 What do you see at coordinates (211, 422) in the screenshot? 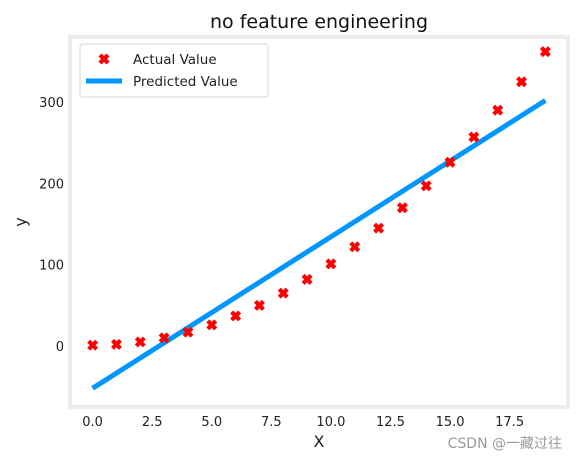
I see `x-tick-label: 5.0` at bounding box center [211, 422].